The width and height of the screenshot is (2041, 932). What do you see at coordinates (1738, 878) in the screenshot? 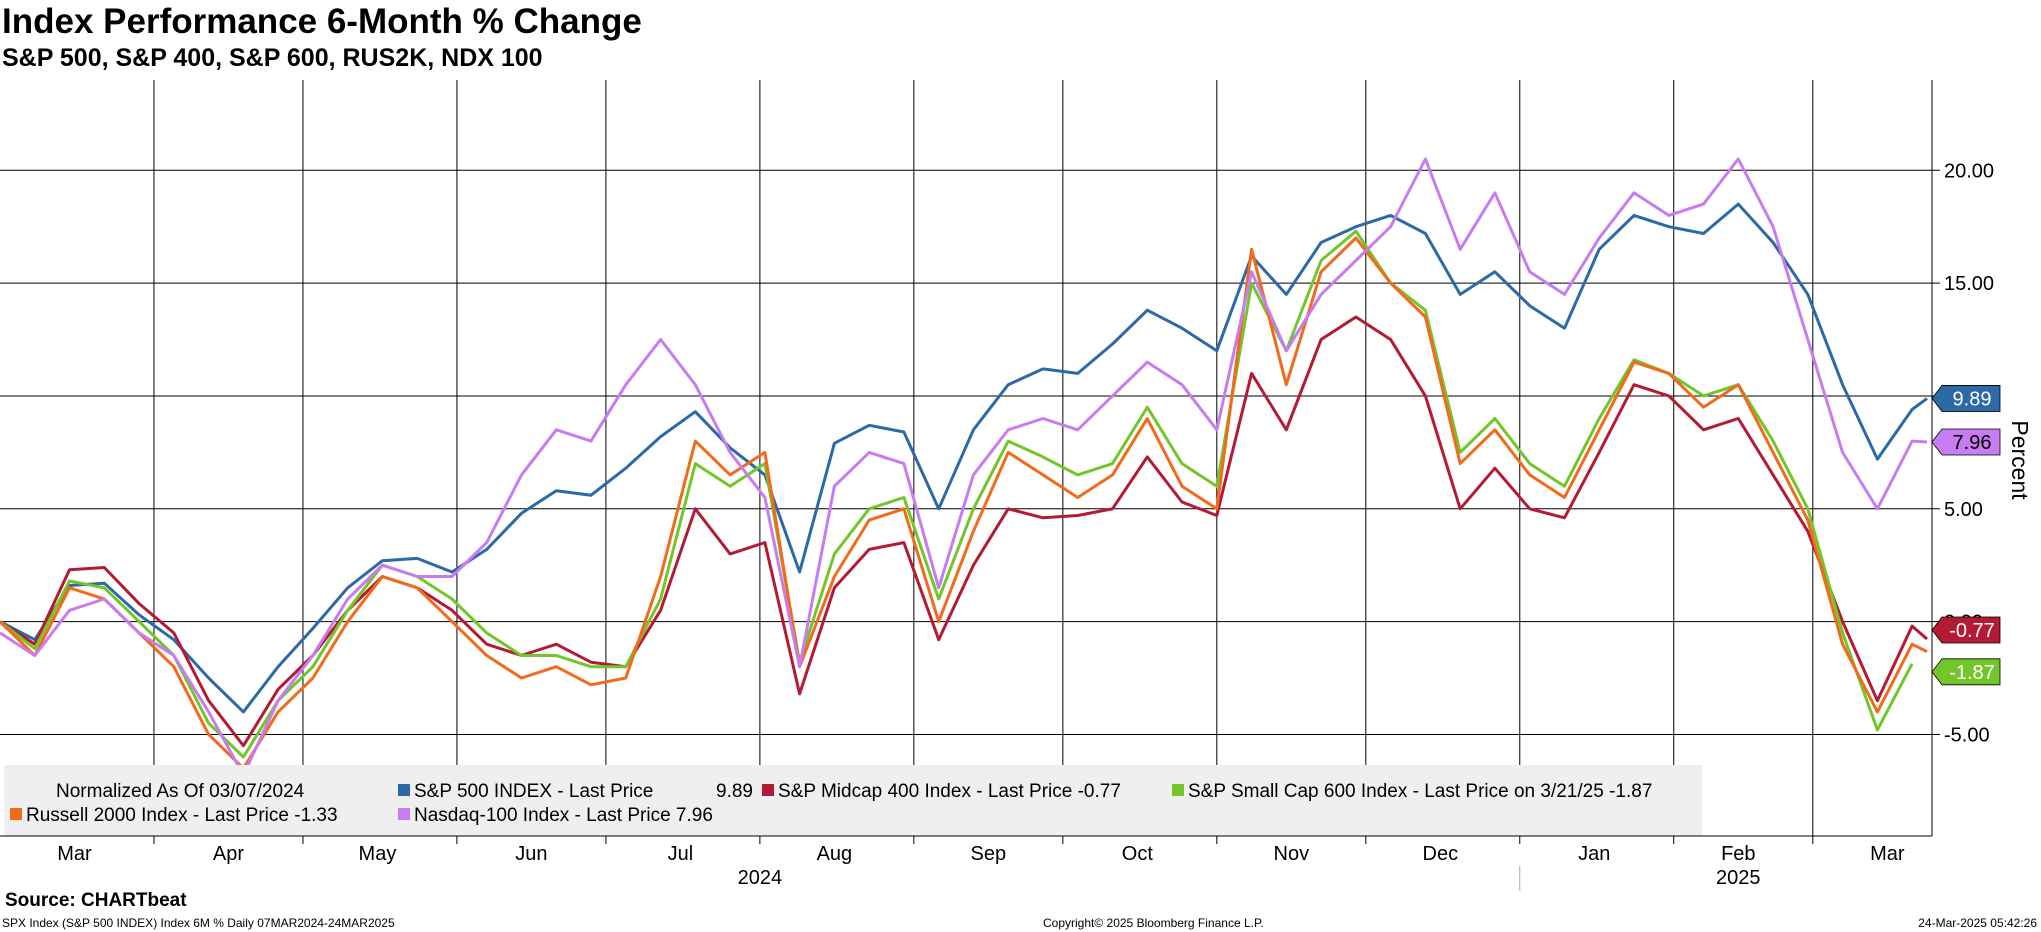
I see `x-year-label: 2025` at bounding box center [1738, 878].